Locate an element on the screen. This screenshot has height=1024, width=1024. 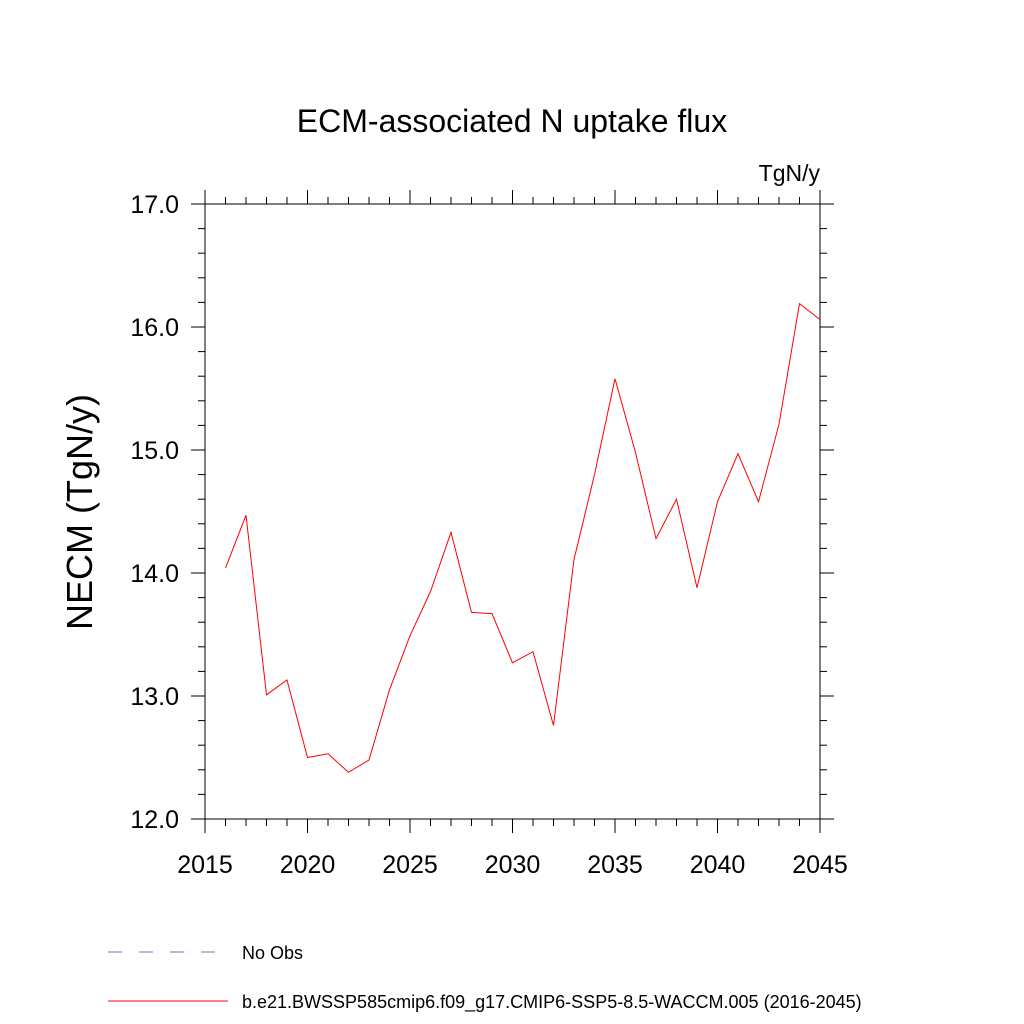
x-axis-tick-labels: 2015 2020 2025 2030 2035 2040 2045 is located at coordinates (512, 865).